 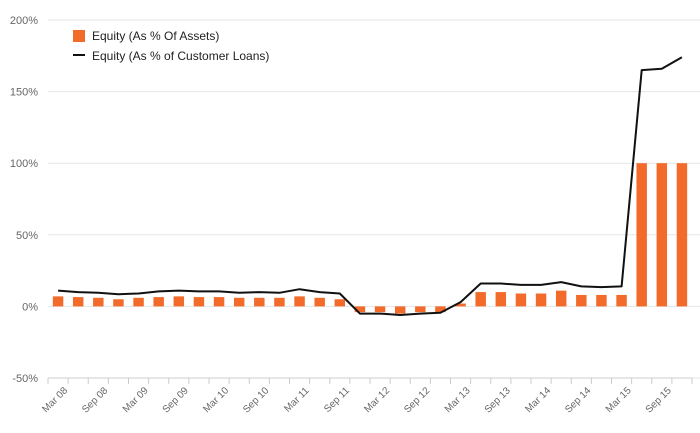 What do you see at coordinates (95, 400) in the screenshot?
I see `x-tick-label: Sep 08` at bounding box center [95, 400].